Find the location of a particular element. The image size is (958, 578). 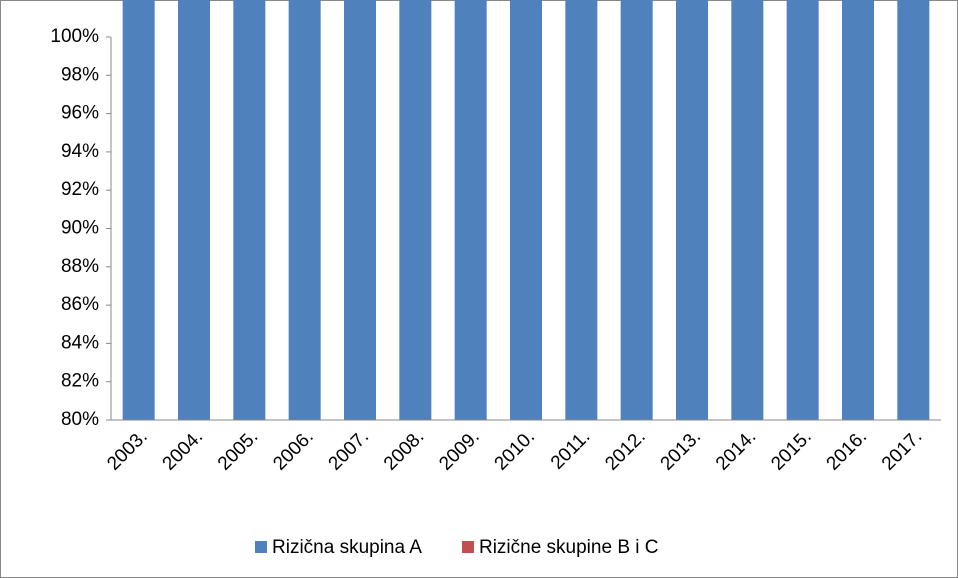

y-tick-label: 86% is located at coordinates (80, 304).